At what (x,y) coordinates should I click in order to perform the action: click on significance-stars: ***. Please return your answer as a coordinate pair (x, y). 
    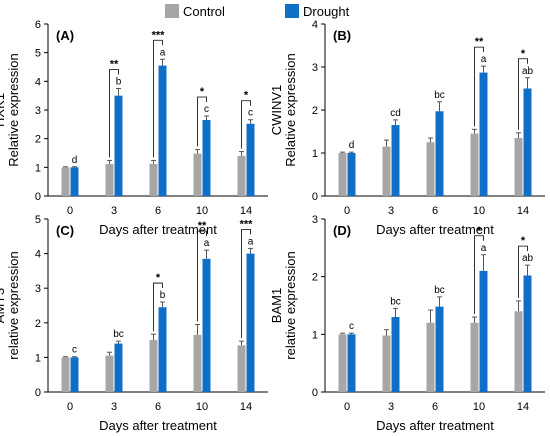
    Looking at the image, I should click on (247, 224).